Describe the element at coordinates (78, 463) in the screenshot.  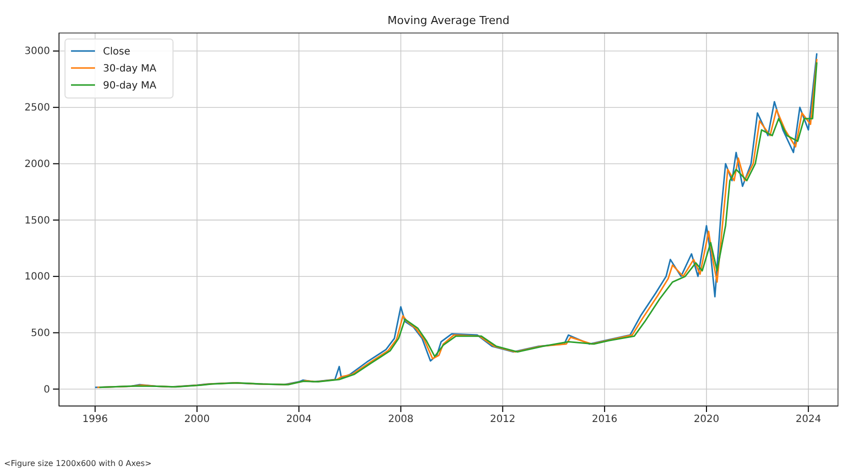
I see `text: <Figure size 1200x600 with 0 Axes>` at that location.